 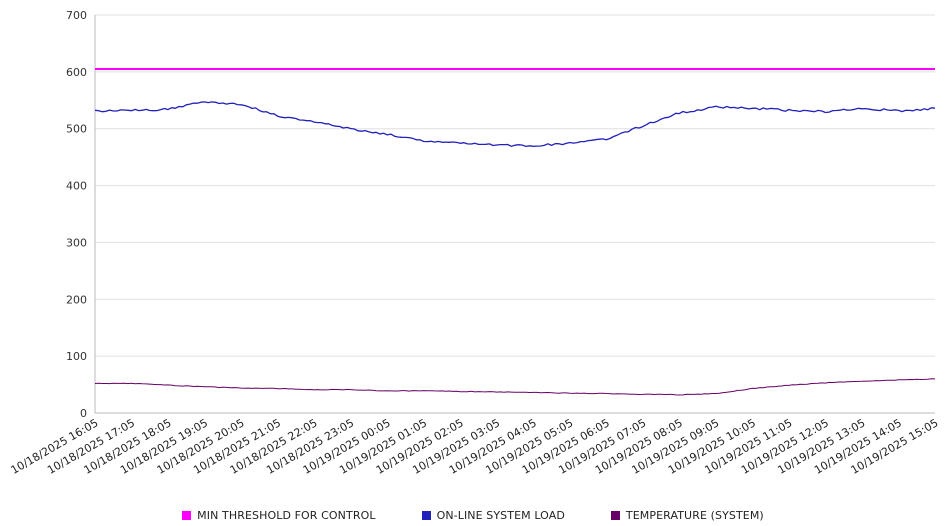 What do you see at coordinates (76, 15) in the screenshot?
I see `y-tick-label: 700` at bounding box center [76, 15].